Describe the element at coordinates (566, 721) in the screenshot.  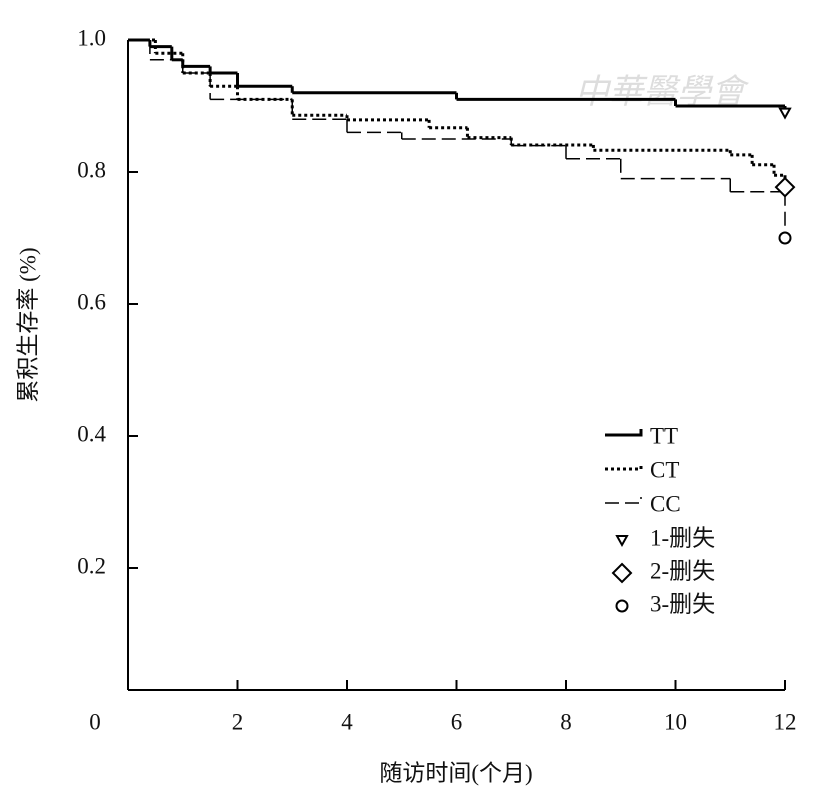
I see `x-tick-label: 8` at that location.